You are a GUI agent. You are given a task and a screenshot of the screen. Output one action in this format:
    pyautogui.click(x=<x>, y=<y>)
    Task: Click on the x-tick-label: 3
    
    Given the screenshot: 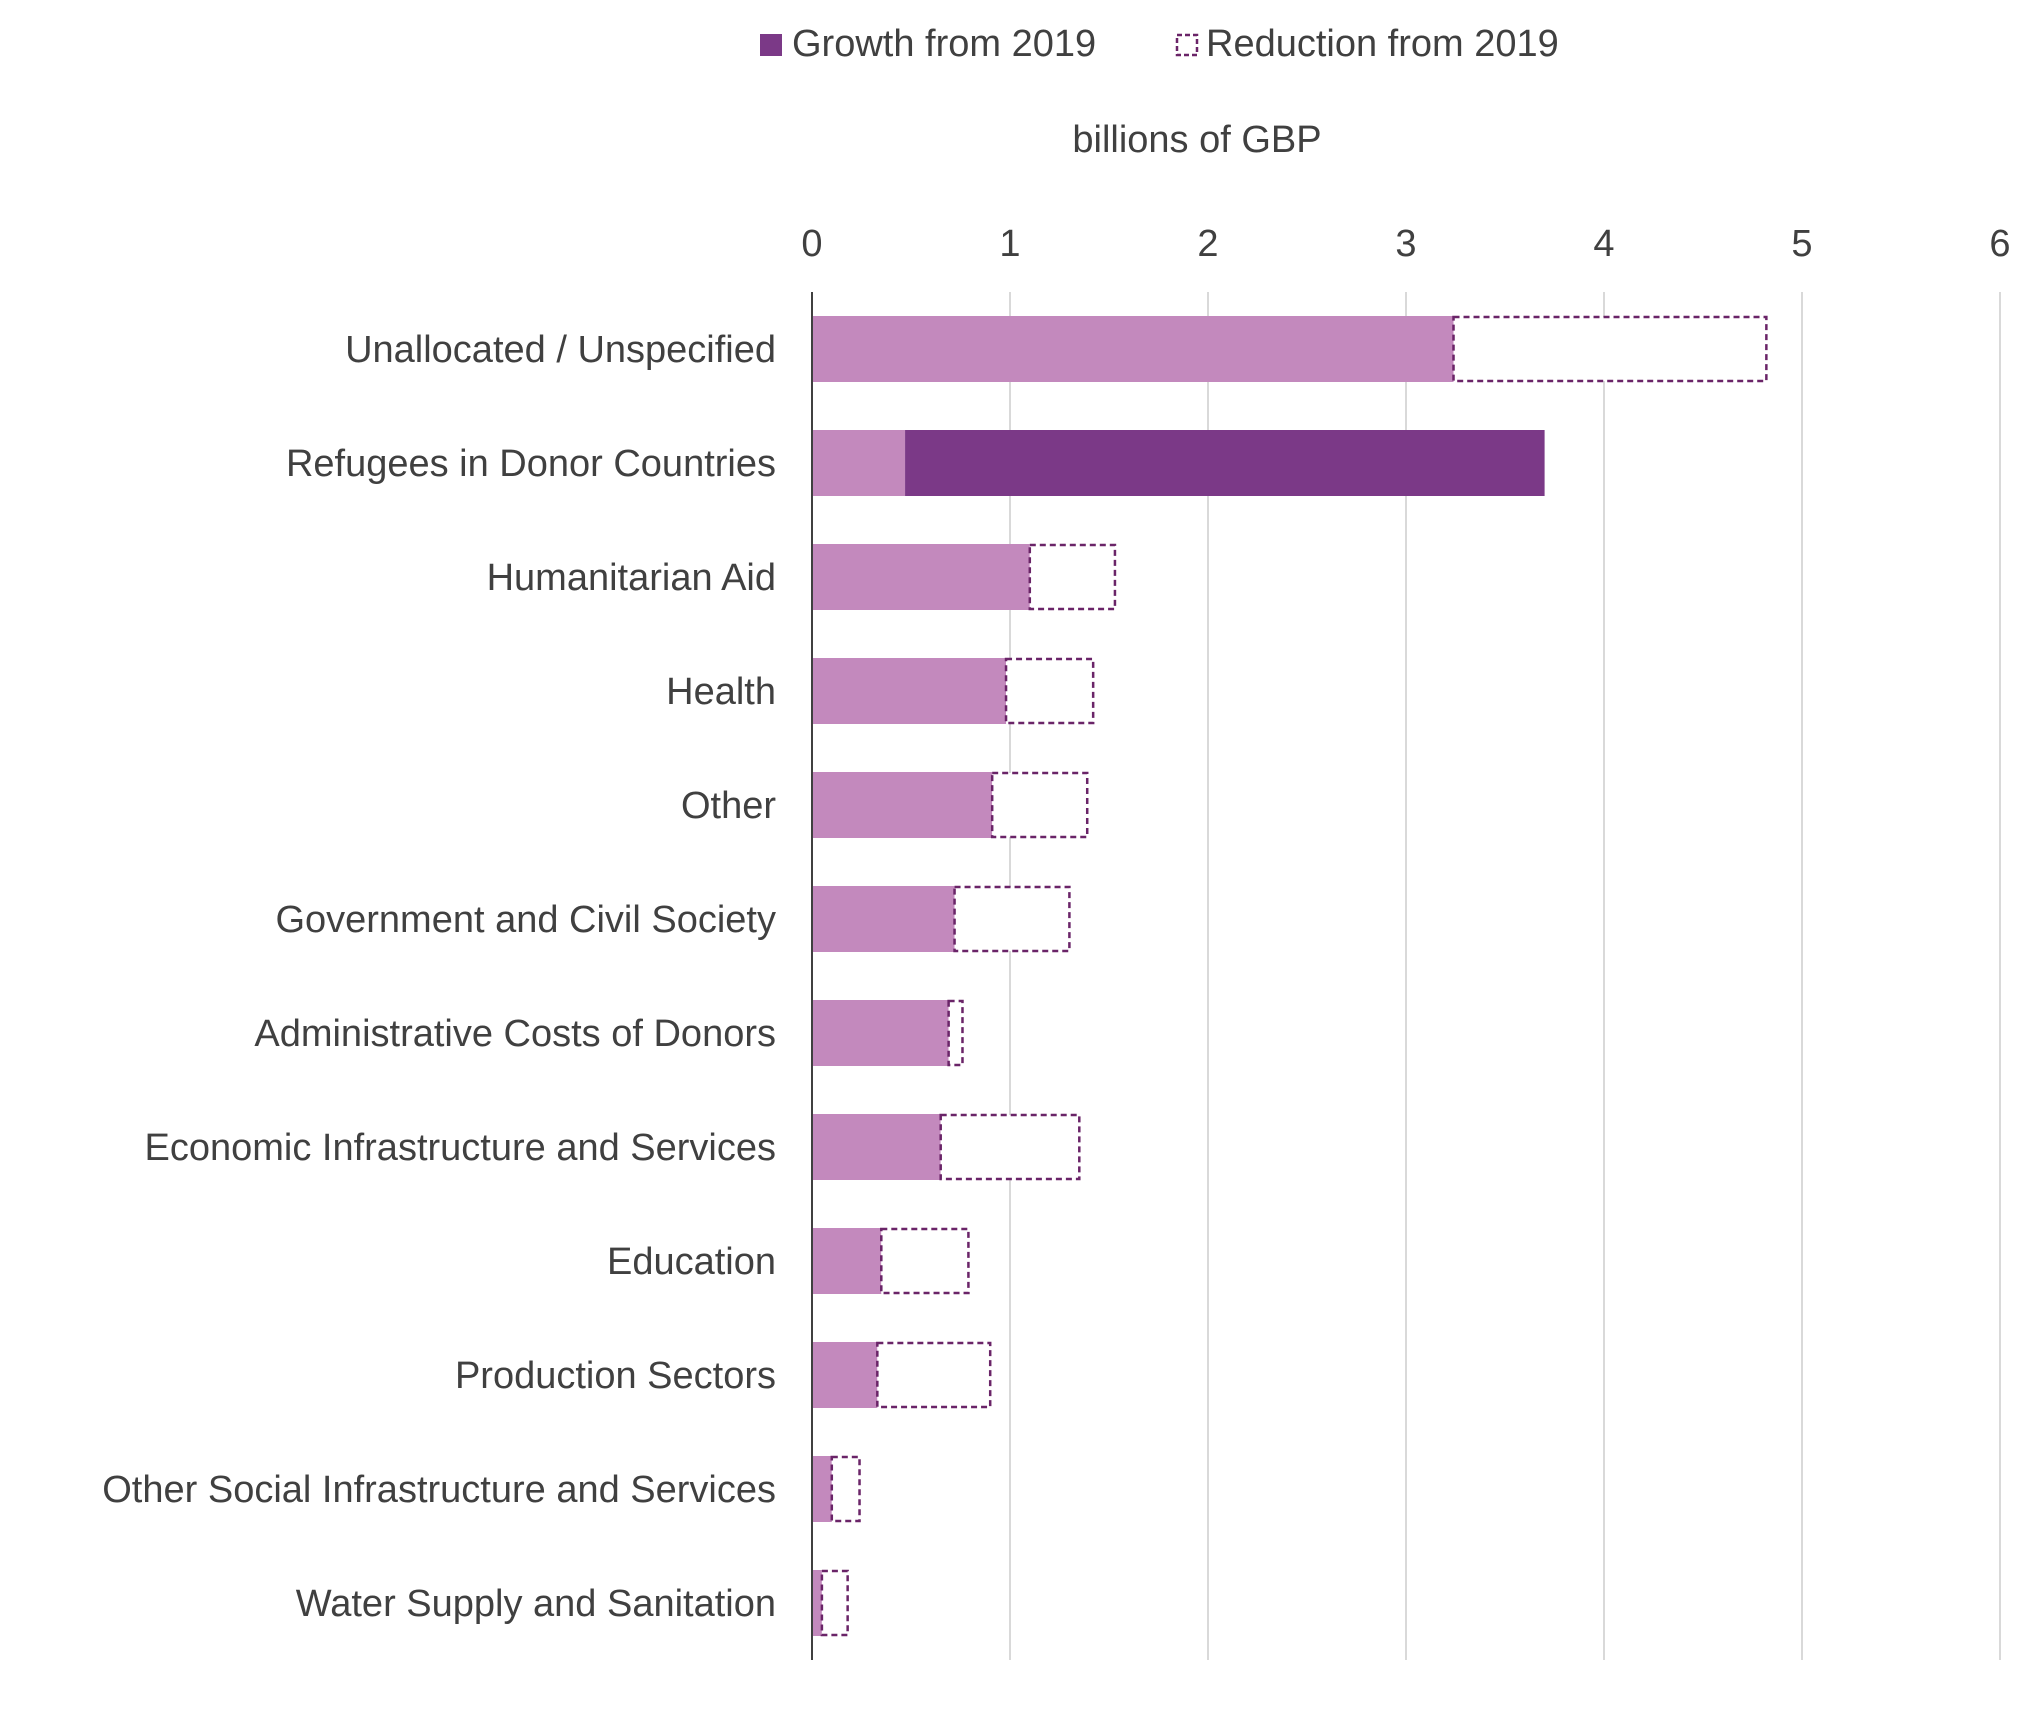 What is the action you would take?
    pyautogui.click(x=1405, y=244)
    